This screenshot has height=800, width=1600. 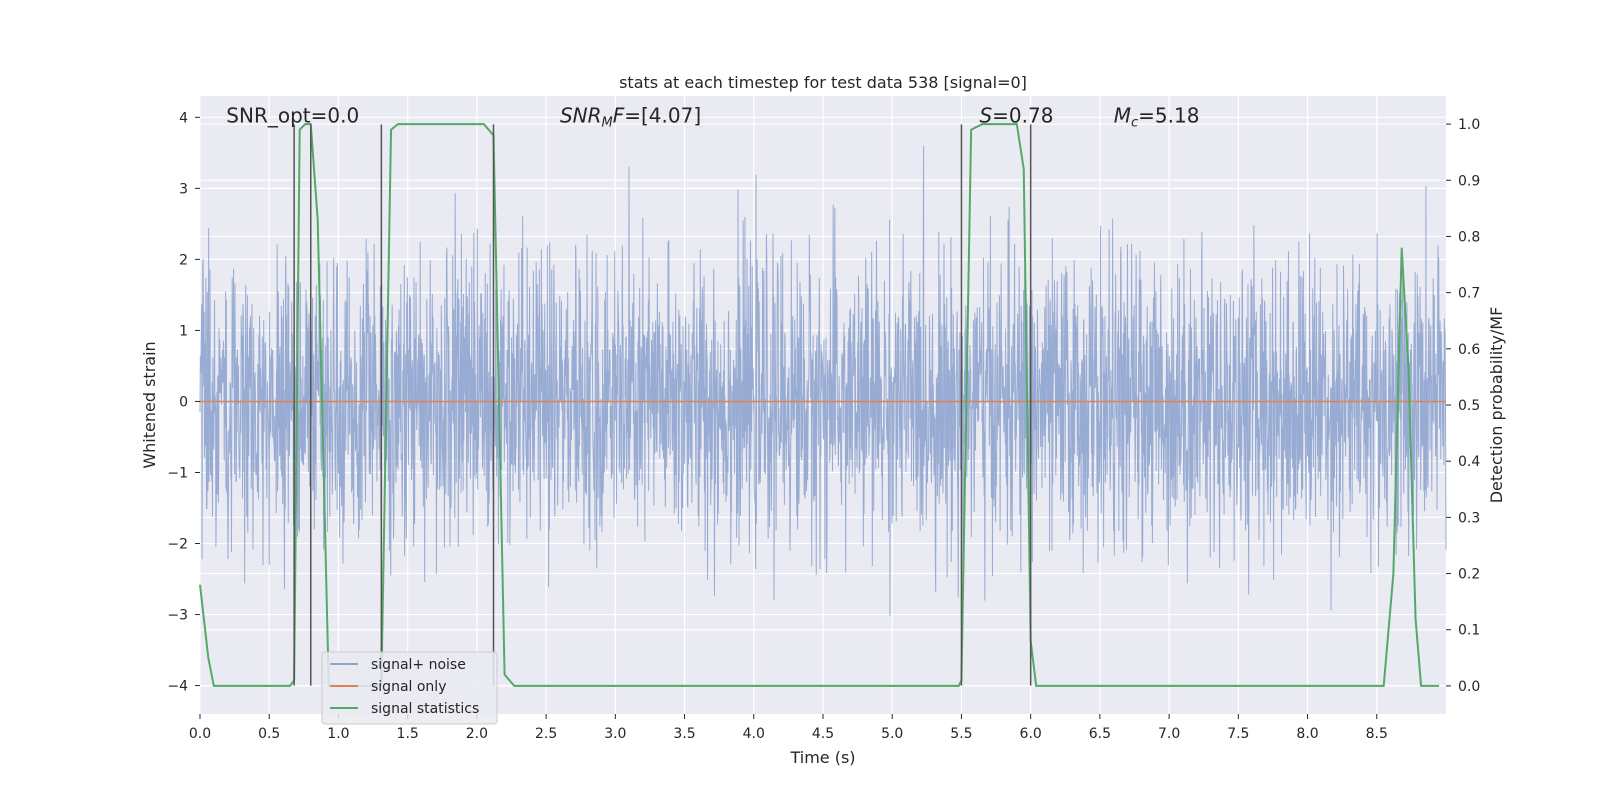 I want to click on x-tick-label: 1.0, so click(x=338, y=734).